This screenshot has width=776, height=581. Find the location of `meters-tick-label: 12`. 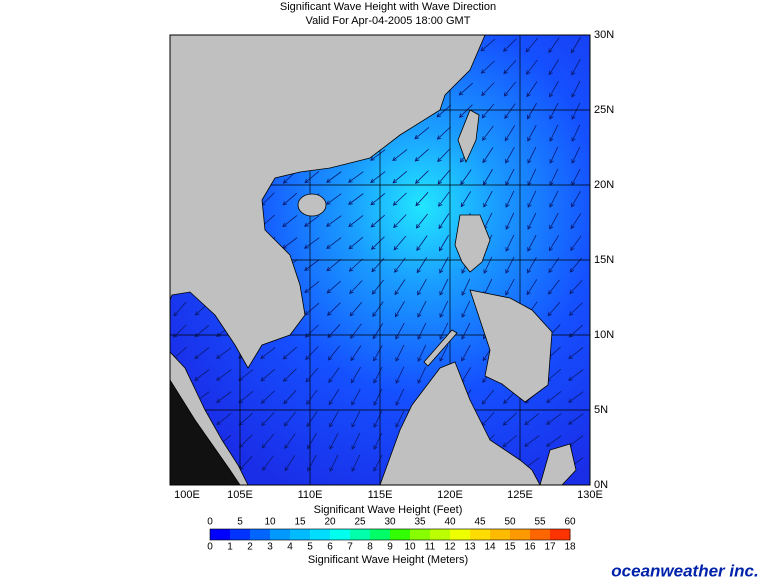

meters-tick-label: 12 is located at coordinates (450, 547).